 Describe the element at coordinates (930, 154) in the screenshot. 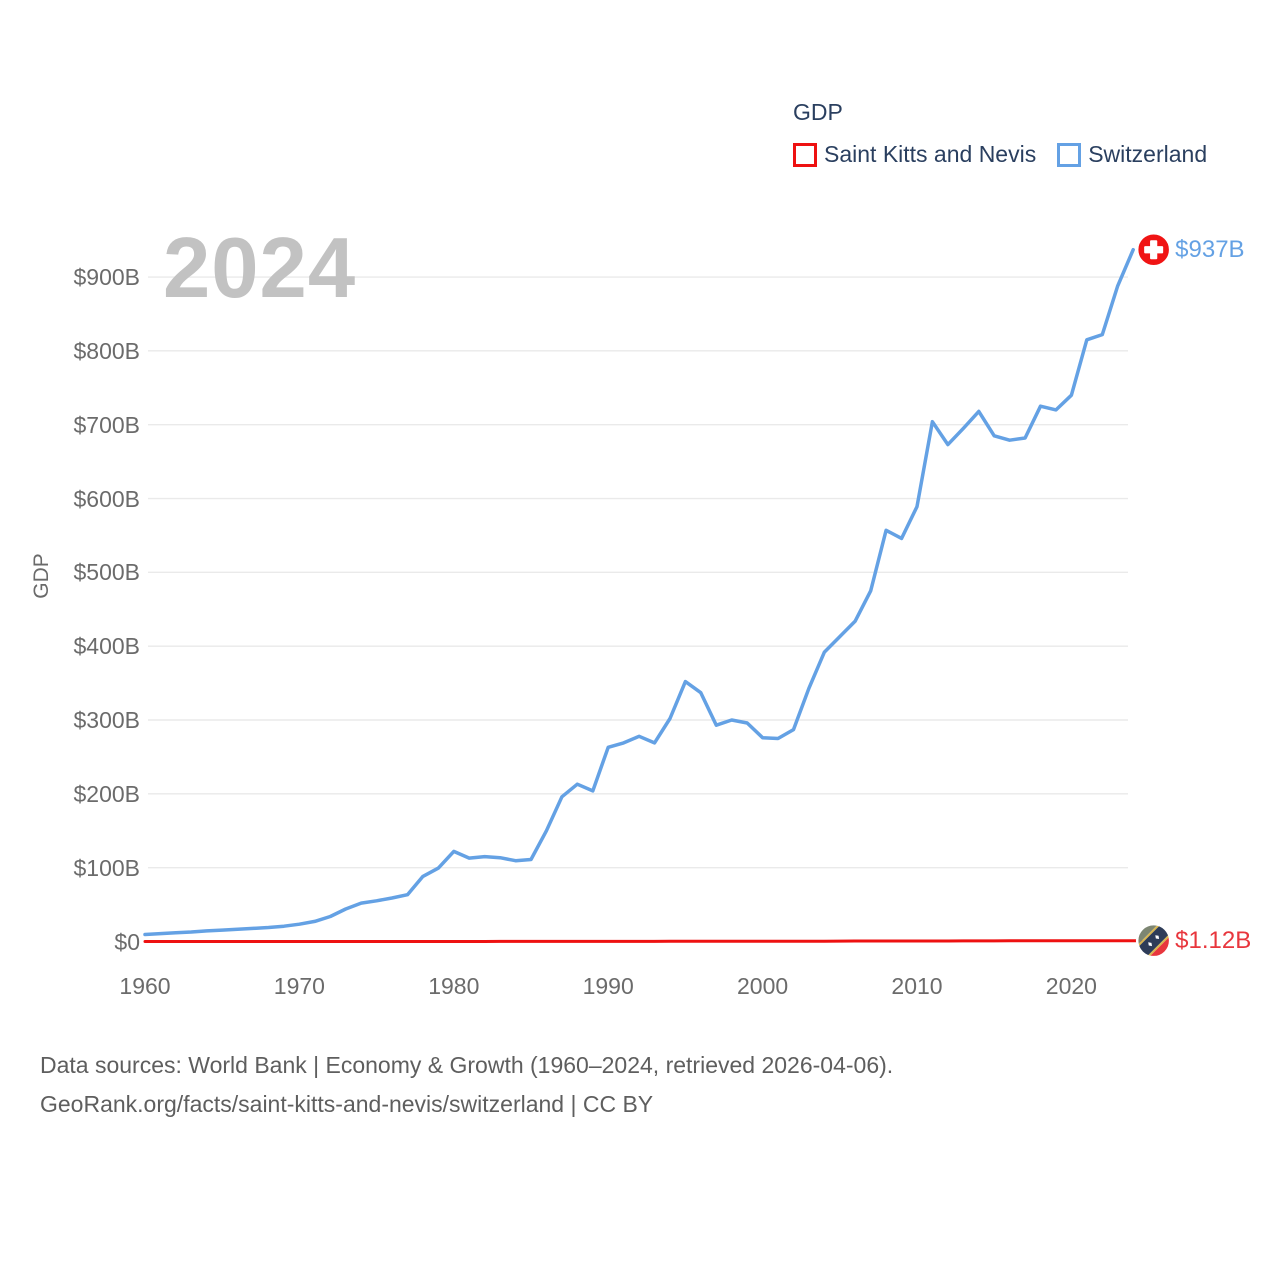

I see `legend-label: Saint Kitts and Nevis` at that location.